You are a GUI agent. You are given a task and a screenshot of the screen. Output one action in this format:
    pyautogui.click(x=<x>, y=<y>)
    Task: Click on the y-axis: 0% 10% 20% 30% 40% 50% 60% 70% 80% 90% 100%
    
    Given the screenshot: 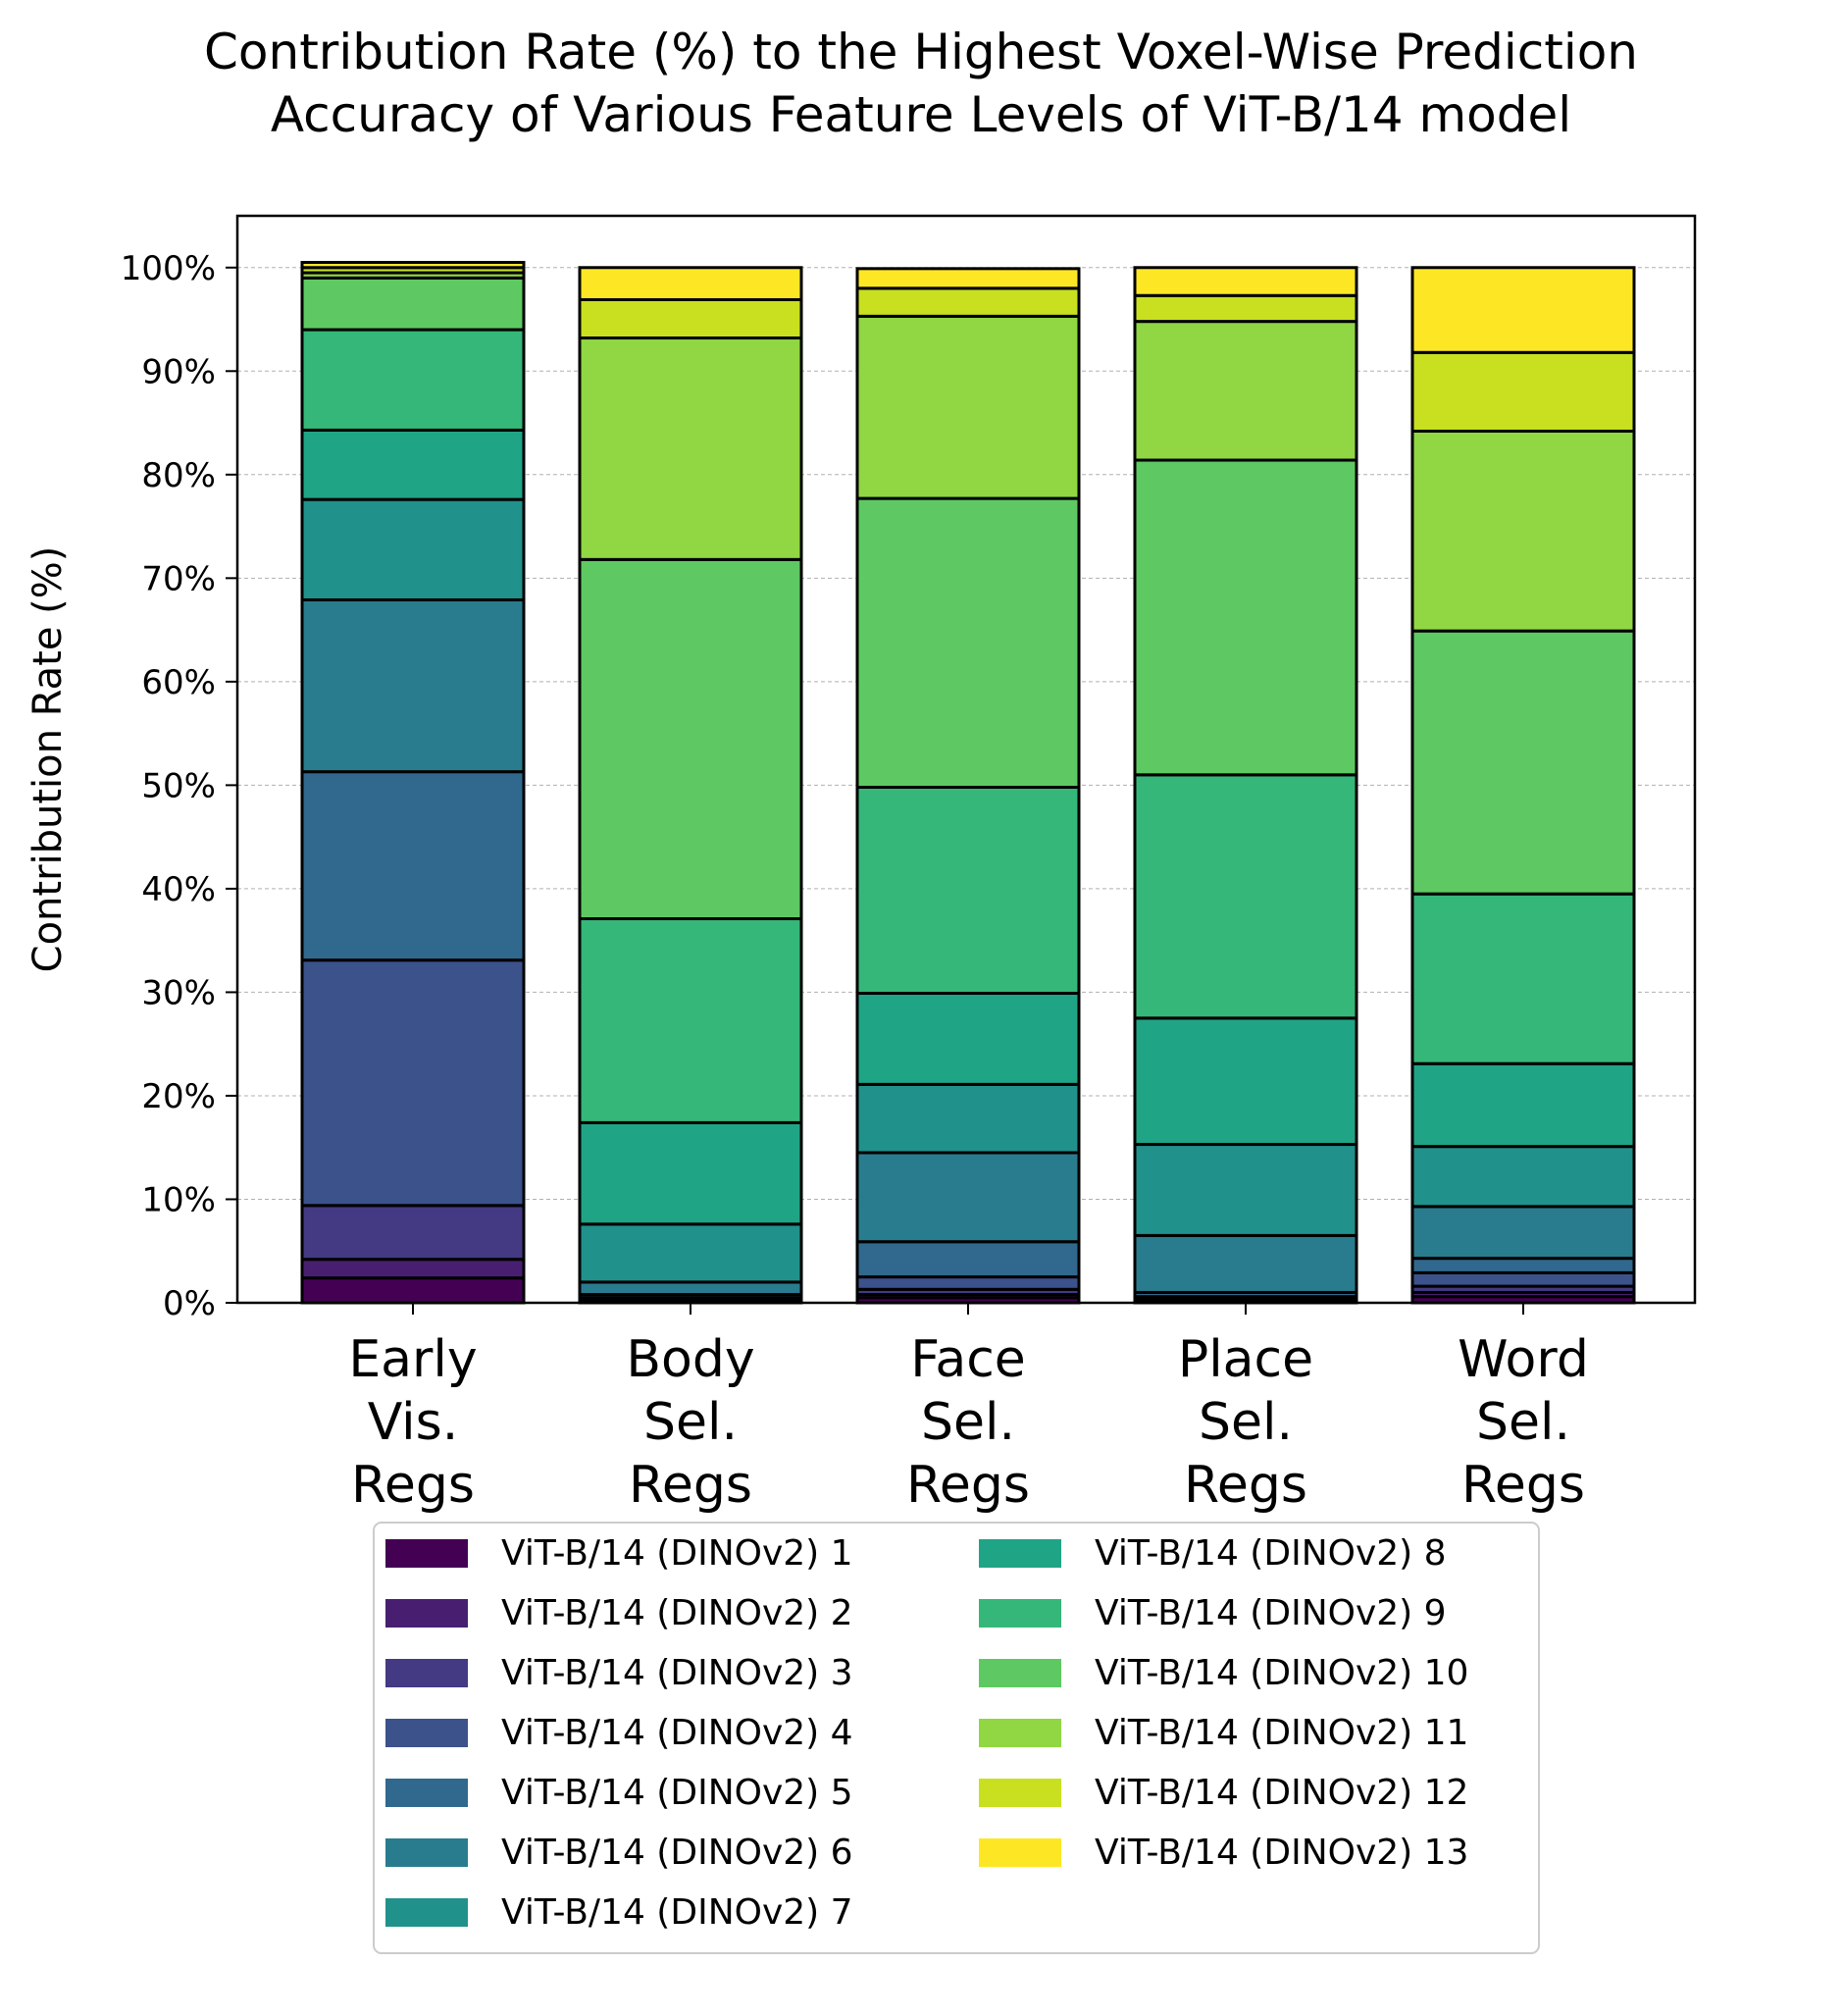 What is the action you would take?
    pyautogui.click(x=179, y=786)
    